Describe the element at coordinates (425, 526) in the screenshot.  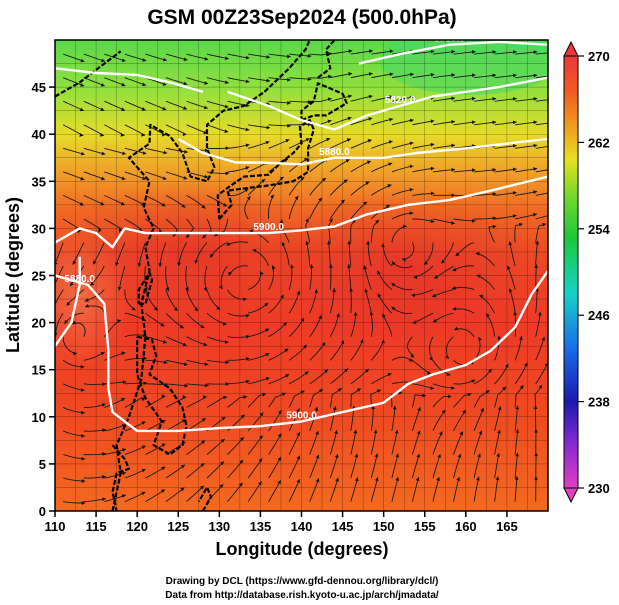
I see `x-tick-label: 155` at that location.